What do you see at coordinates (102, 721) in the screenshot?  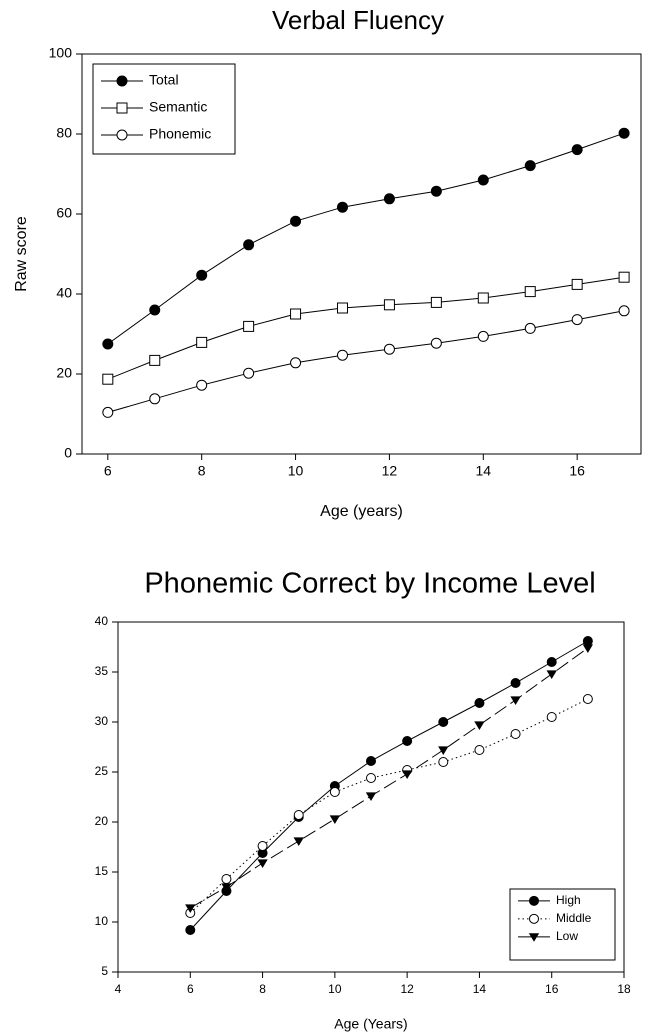 I see `y-tick-label: 30` at bounding box center [102, 721].